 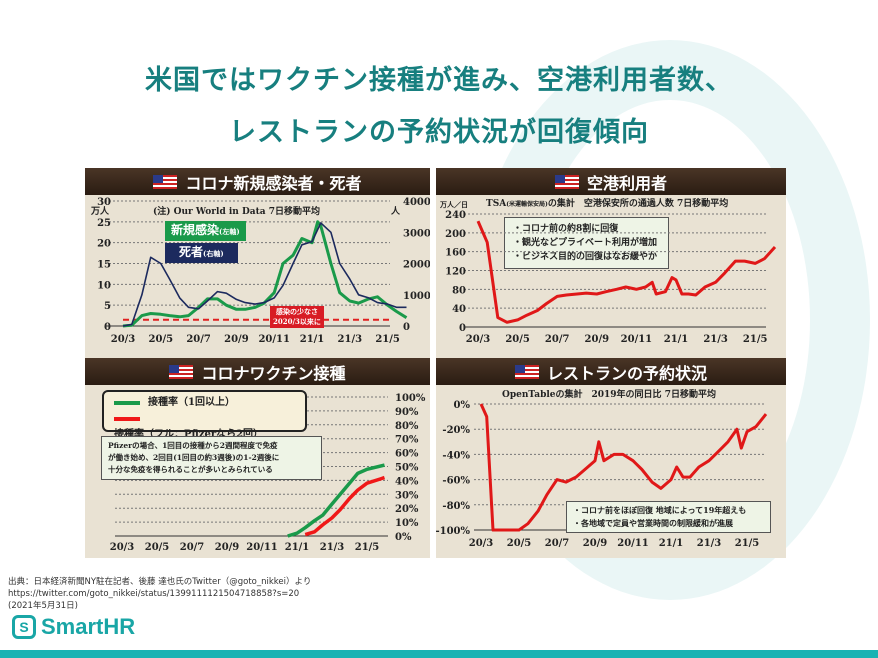 I want to click on legend-swatch-red, so click(x=127, y=418).